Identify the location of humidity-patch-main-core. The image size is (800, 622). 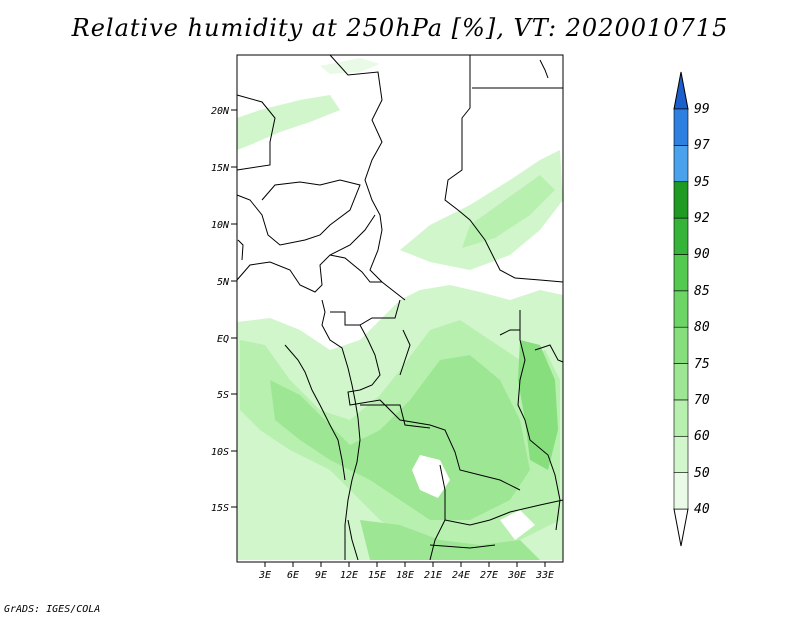
(400, 437).